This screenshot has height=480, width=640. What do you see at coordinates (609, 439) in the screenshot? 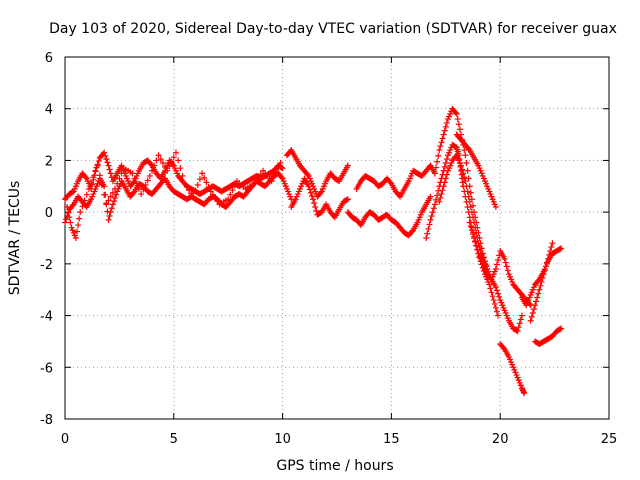
I see `x-tick-label: 25` at bounding box center [609, 439].